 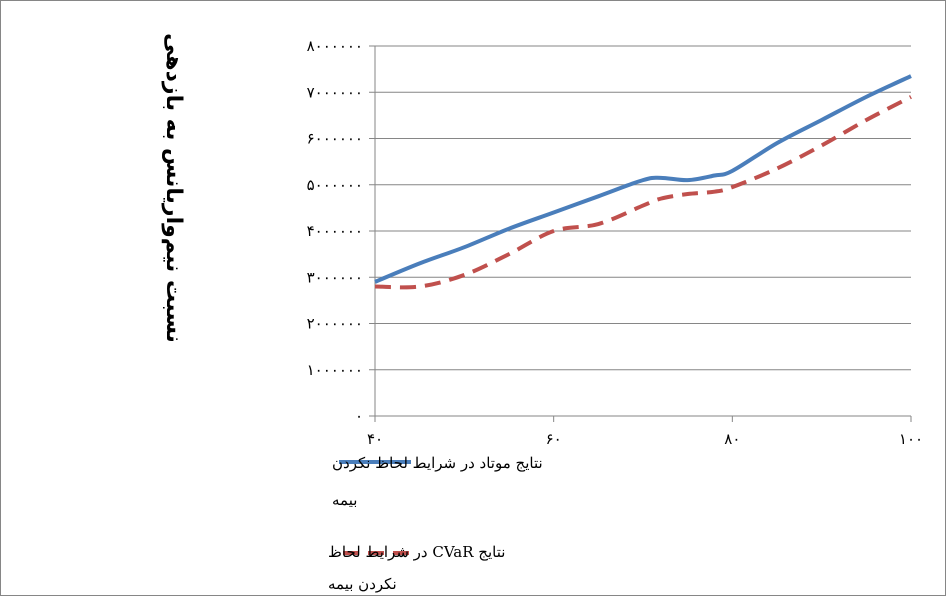 What do you see at coordinates (375, 439) in the screenshot?
I see `x-tick-label: ۴۰` at bounding box center [375, 439].